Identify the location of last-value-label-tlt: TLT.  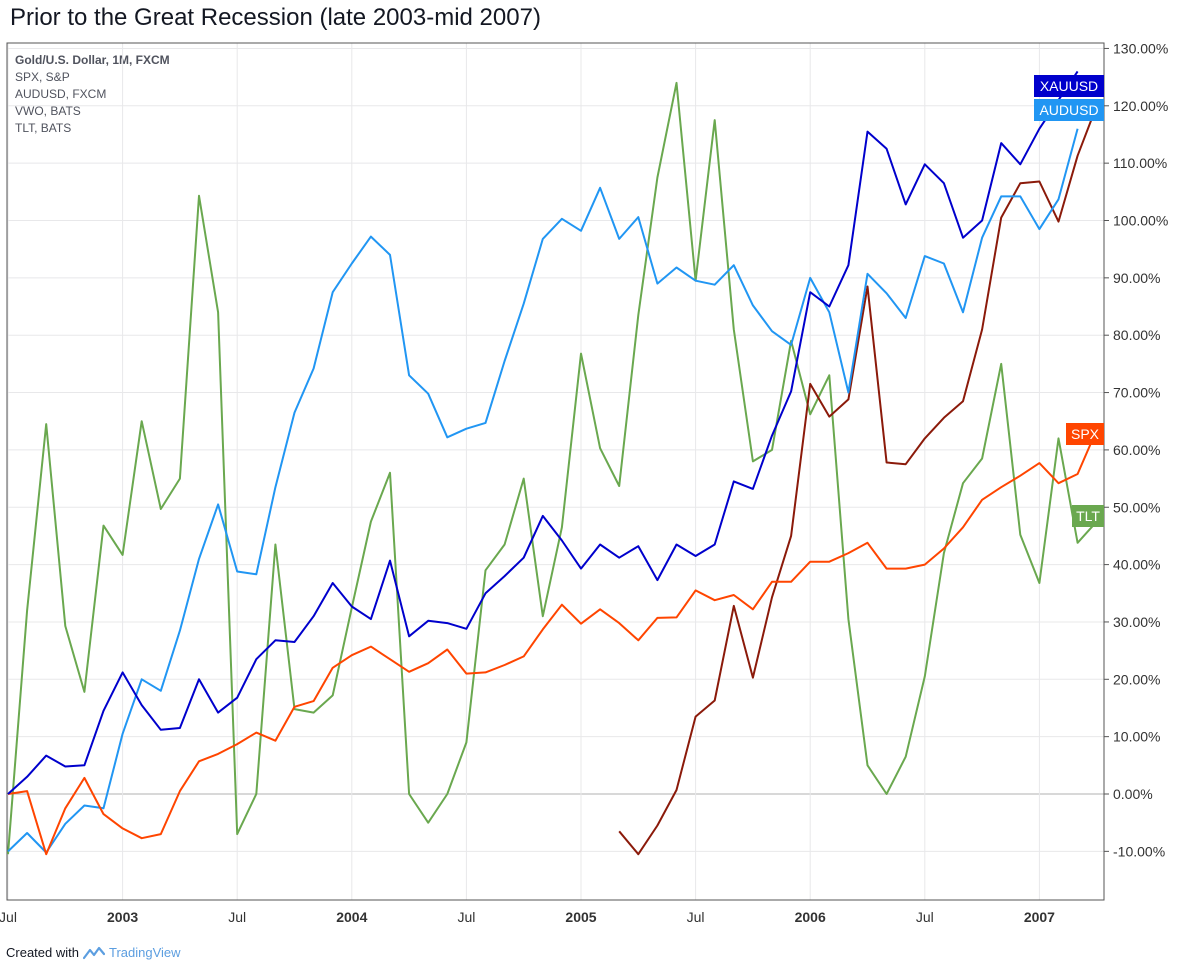
(1088, 516).